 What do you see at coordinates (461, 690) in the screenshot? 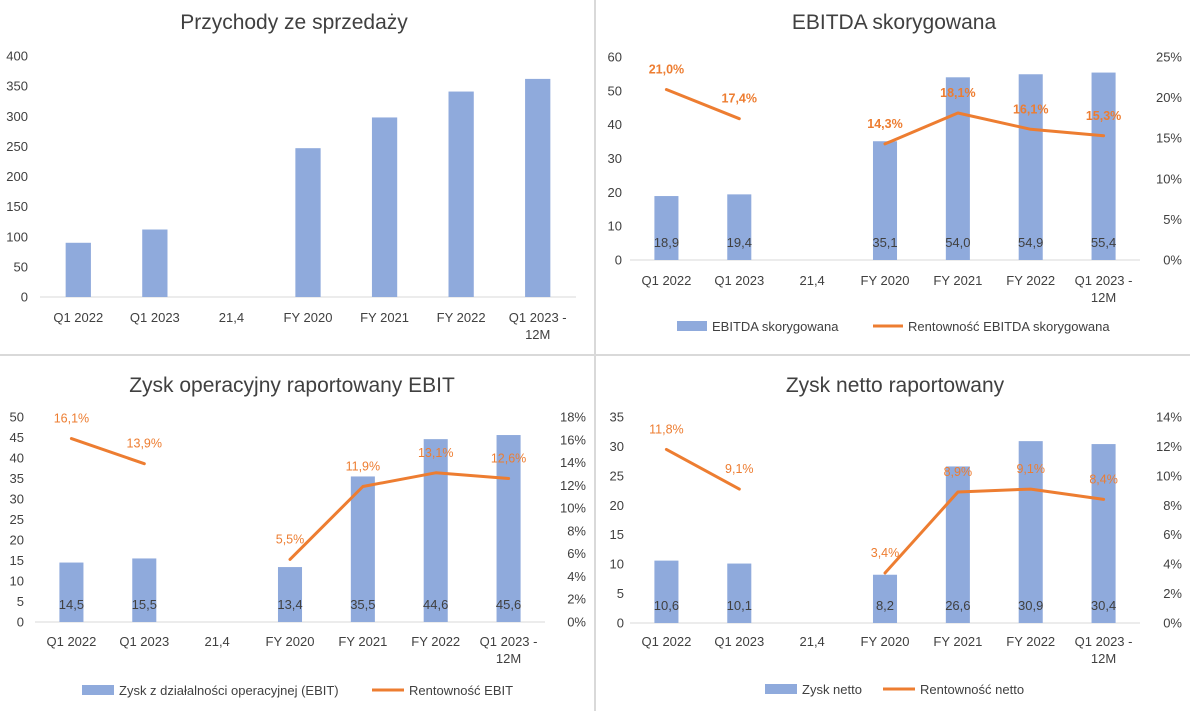
I see `legend-label: Rentowność EBIT` at bounding box center [461, 690].